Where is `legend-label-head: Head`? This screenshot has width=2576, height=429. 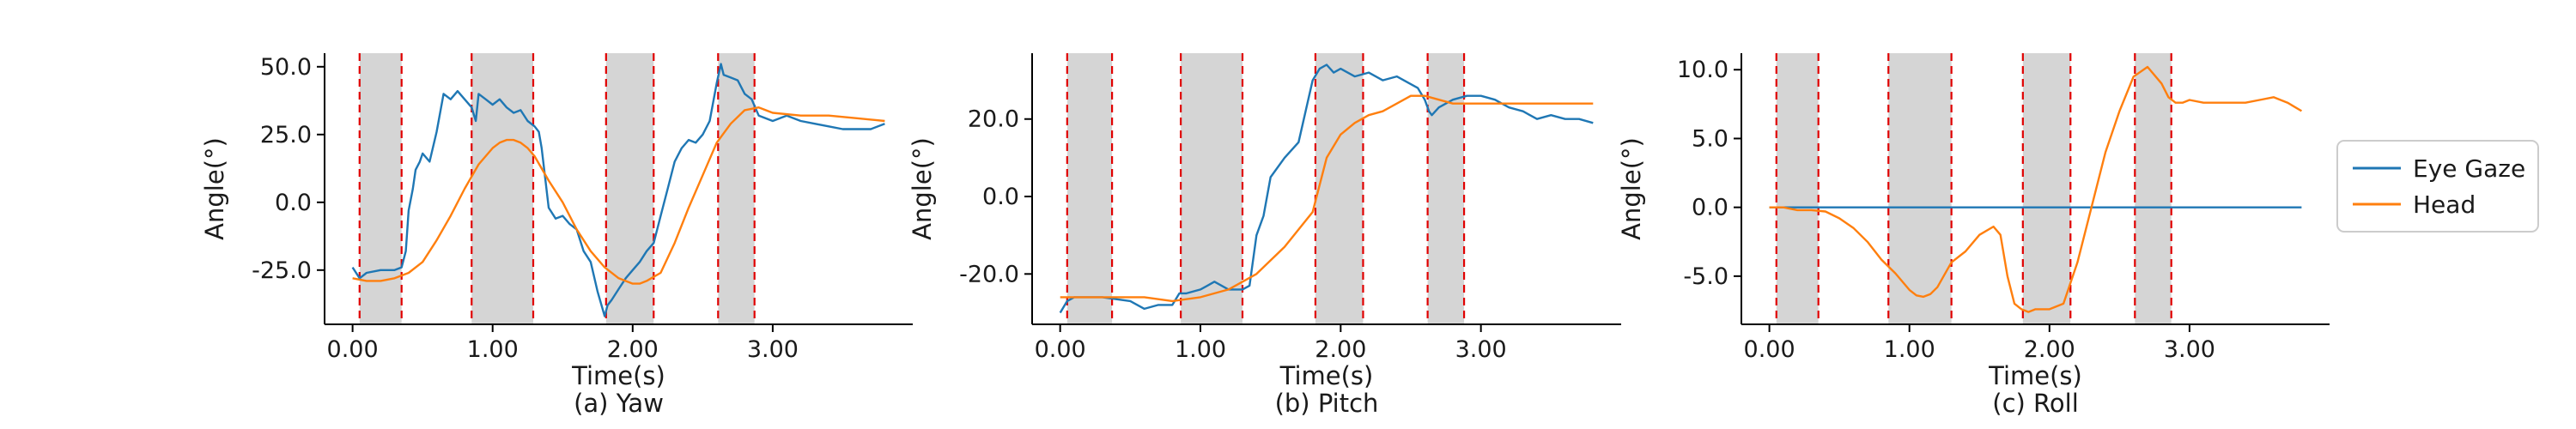 legend-label-head: Head is located at coordinates (2444, 204).